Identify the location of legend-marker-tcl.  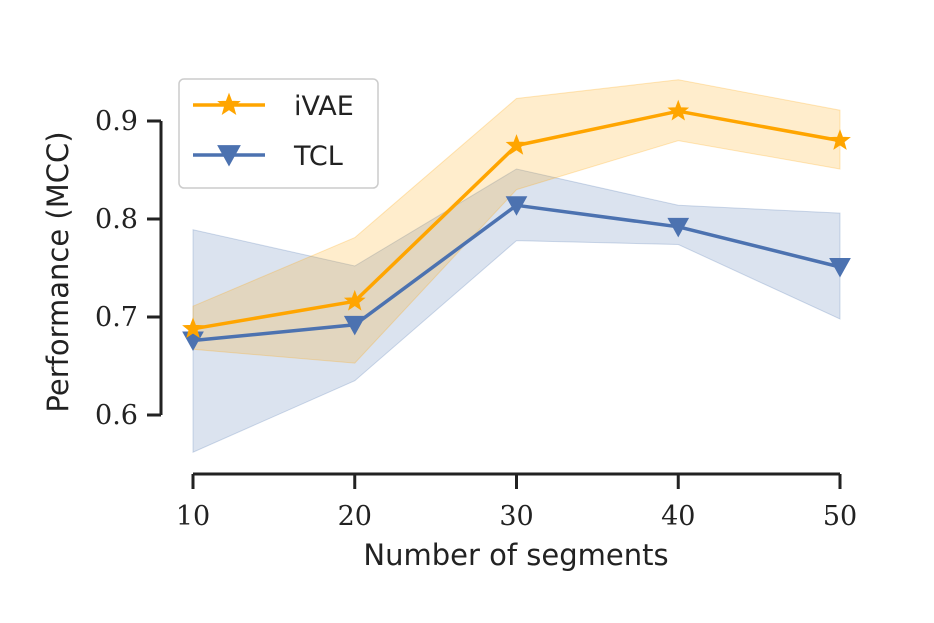
(229, 156).